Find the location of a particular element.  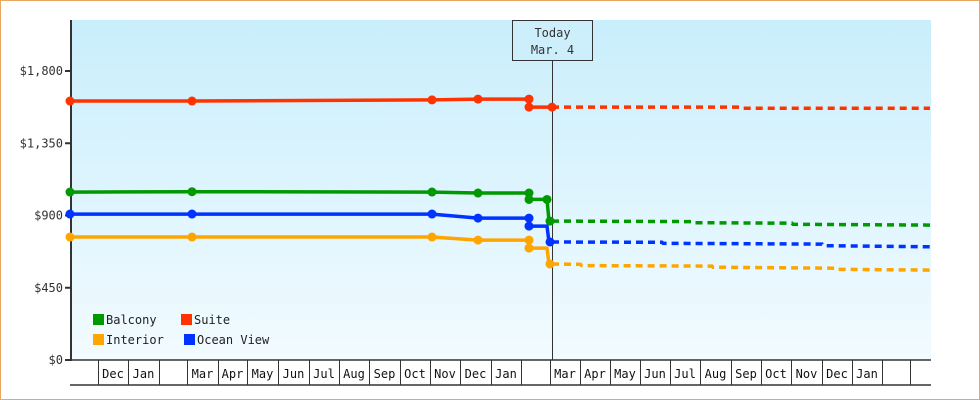

legend-swatch-ocean-view is located at coordinates (189, 339).